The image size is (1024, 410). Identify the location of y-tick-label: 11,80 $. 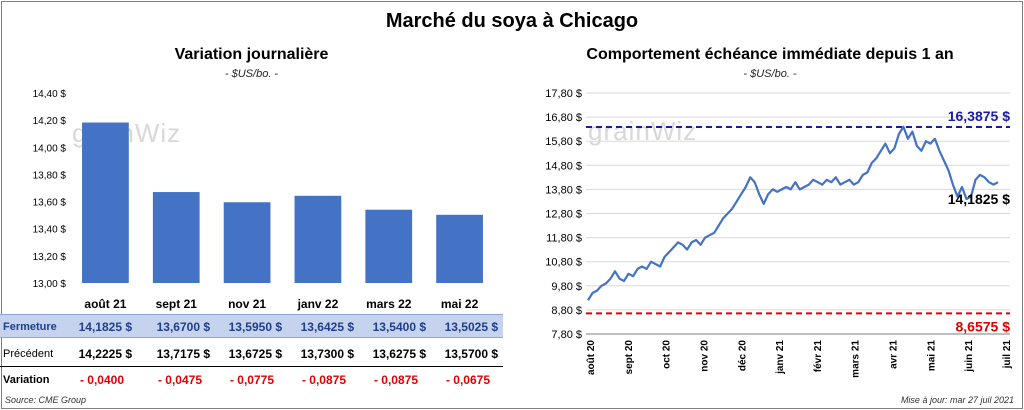
(564, 239).